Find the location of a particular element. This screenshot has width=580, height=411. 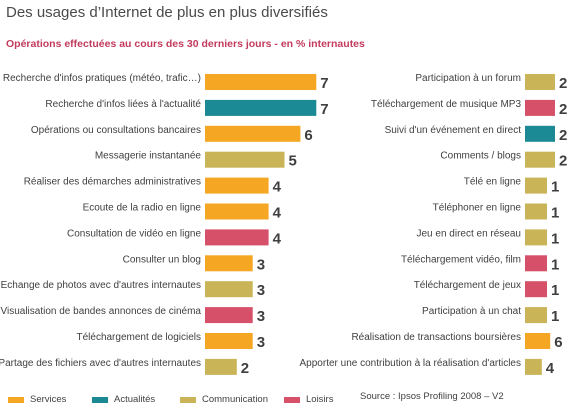

legend-label-loisirs: Loisirs is located at coordinates (320, 399).